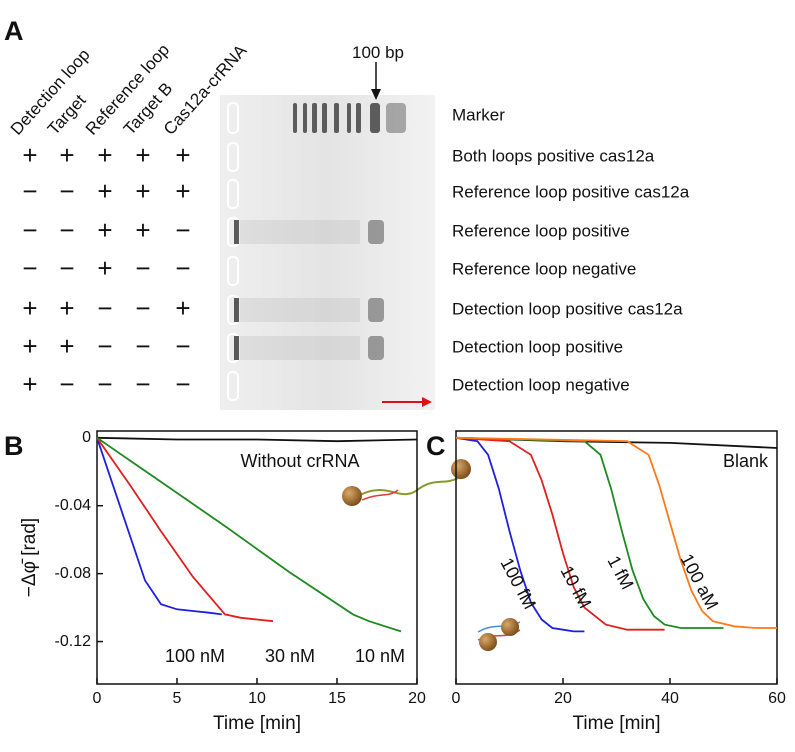  What do you see at coordinates (541, 230) in the screenshot?
I see `lane-label: Reference loop positive` at bounding box center [541, 230].